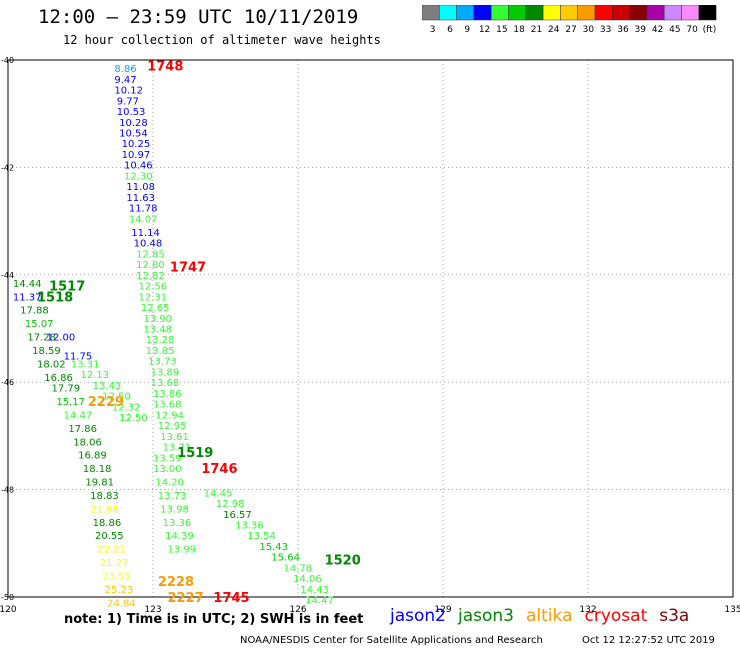 This screenshot has height=650, width=740. I want to click on satellite-legend-item: cryosat, so click(616, 616).